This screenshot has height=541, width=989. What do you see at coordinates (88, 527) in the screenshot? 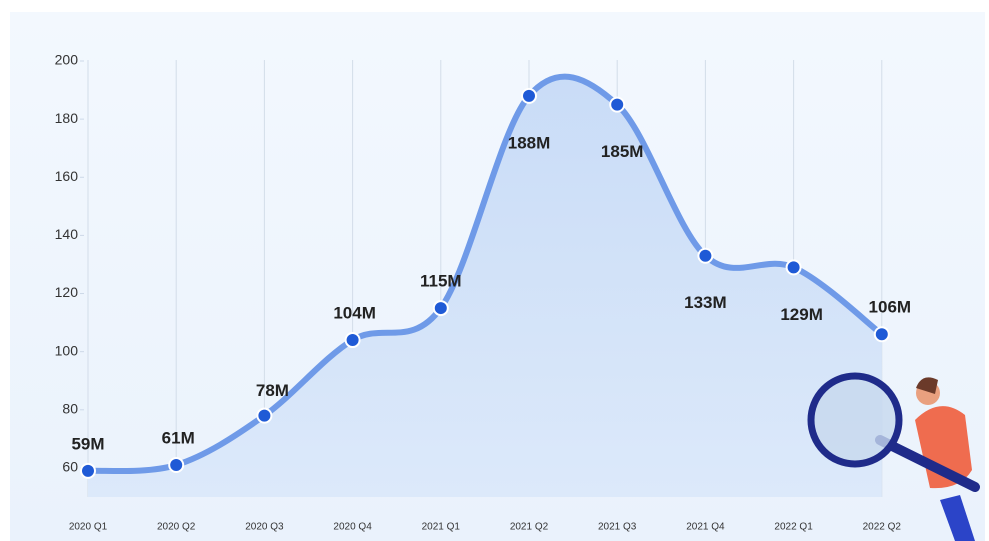
I see `x-tick-label: 2020 Q1` at bounding box center [88, 527].